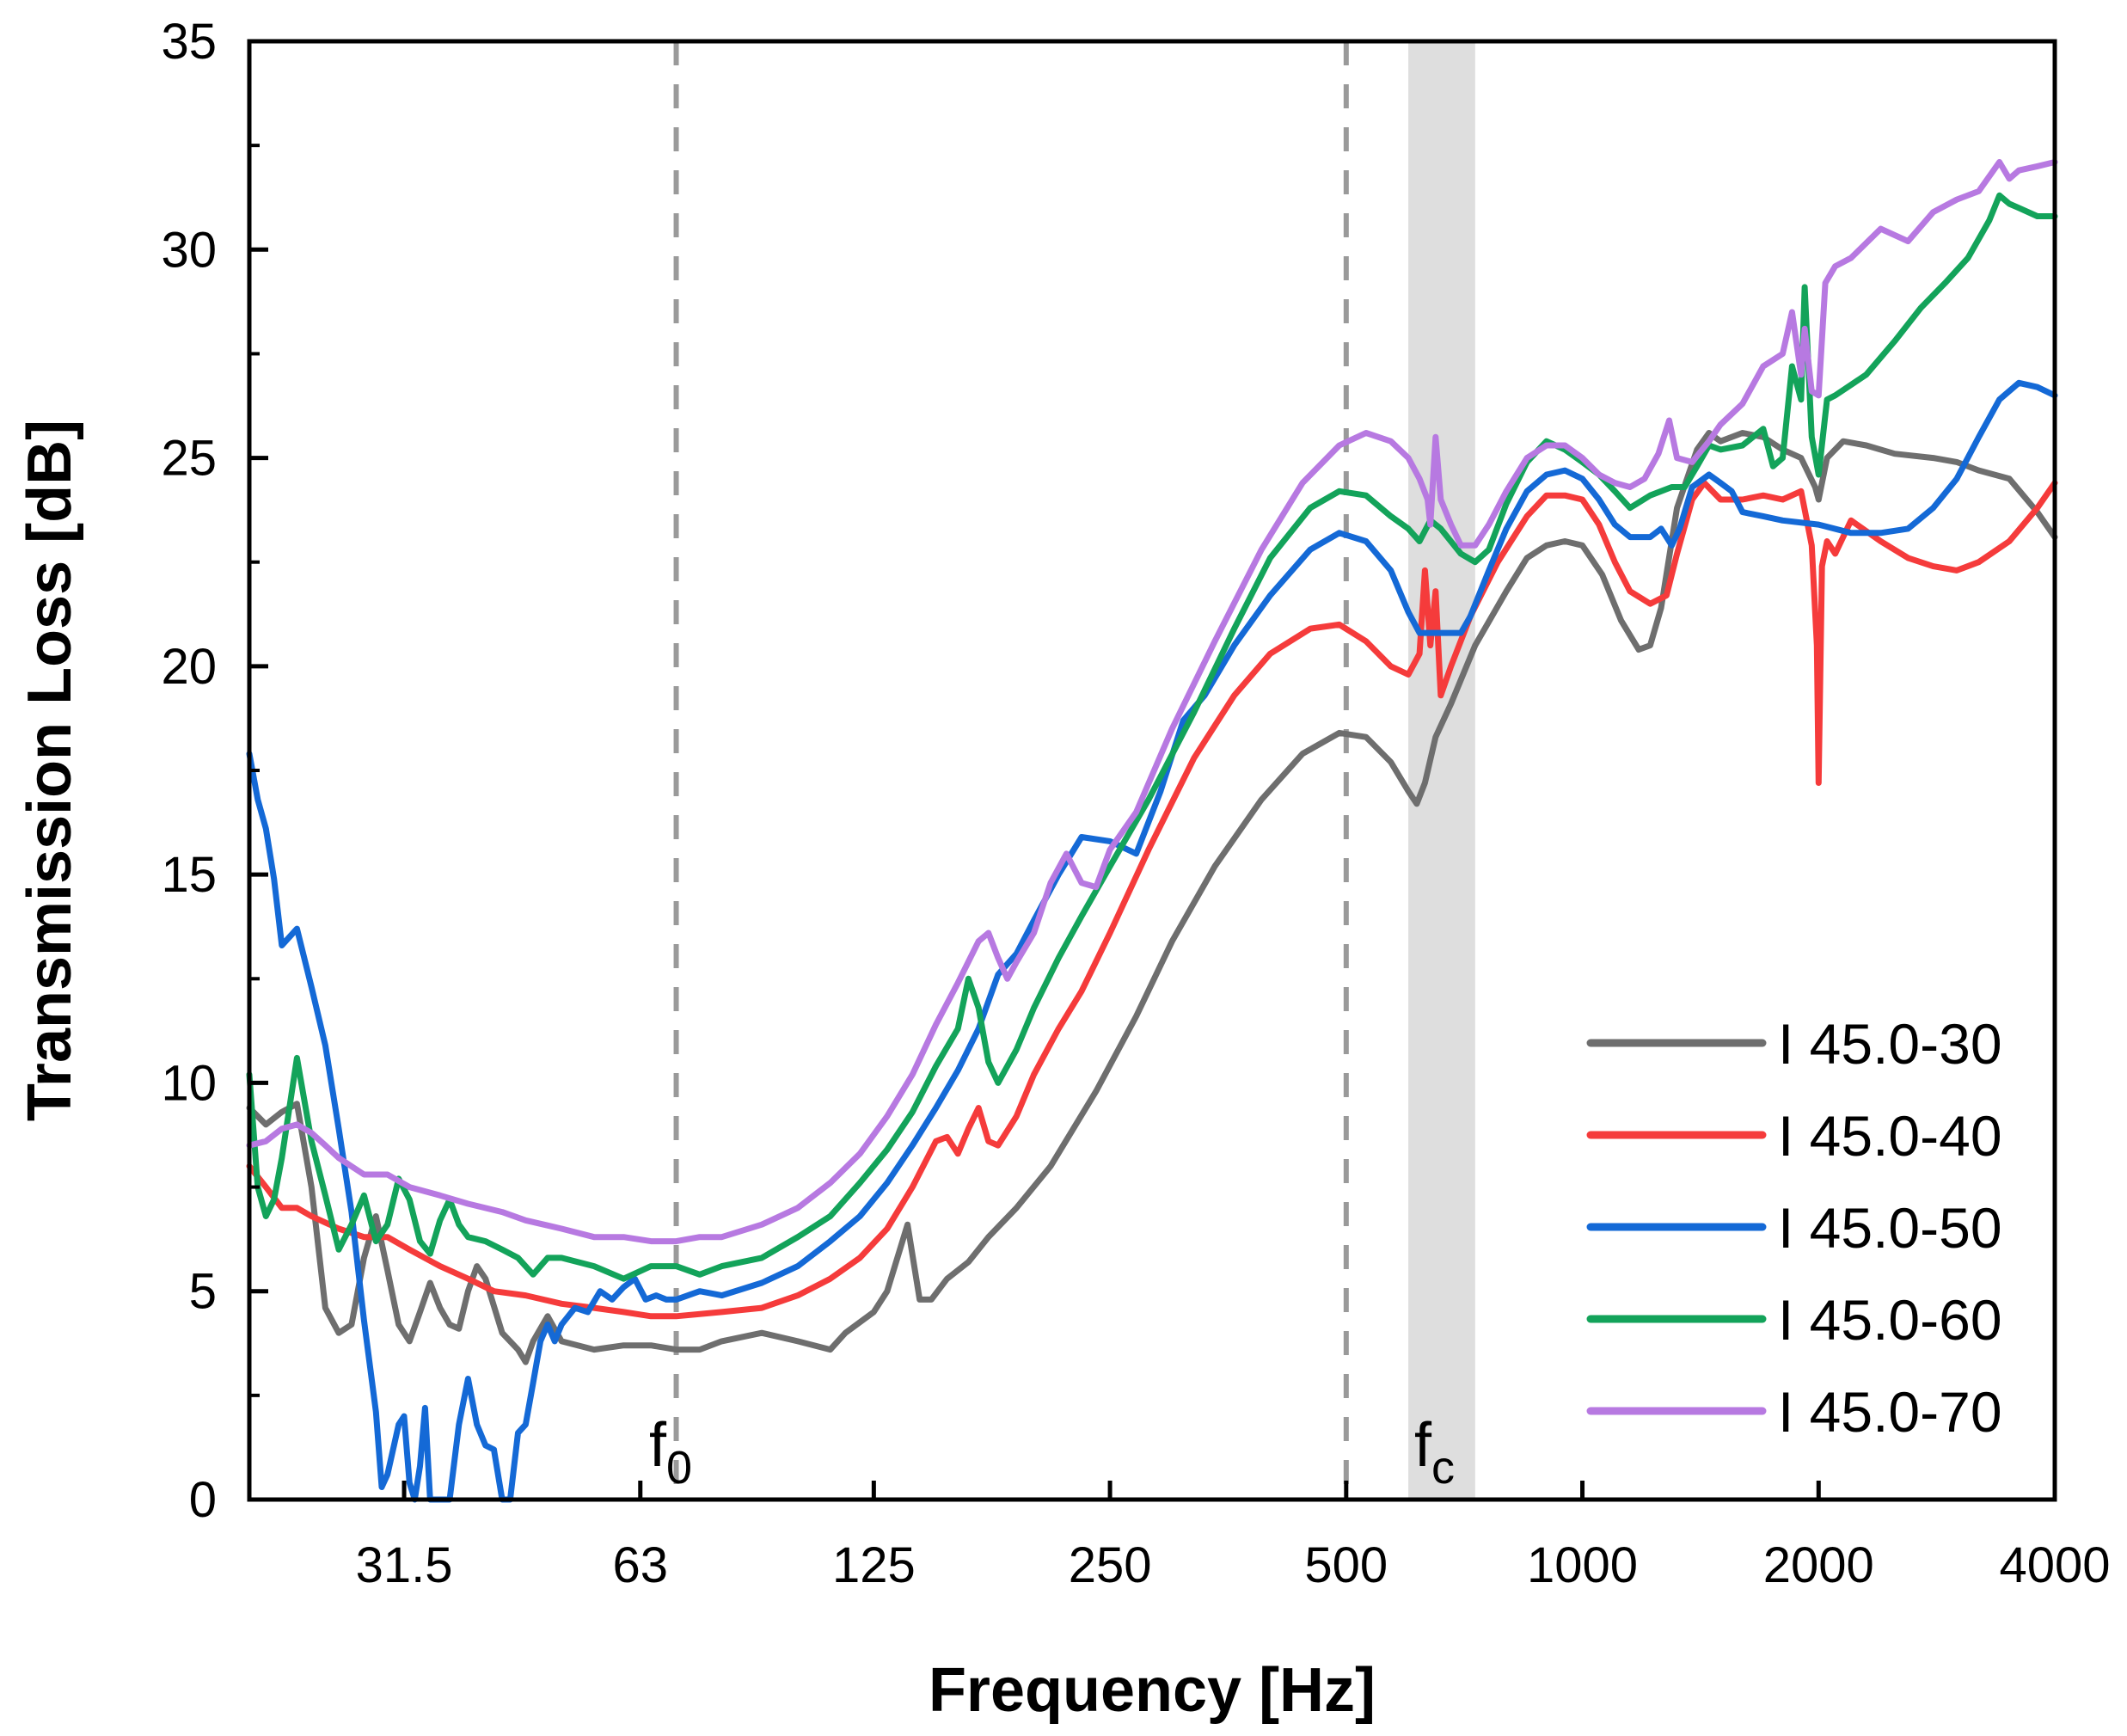 This screenshot has height=1736, width=2127. Describe the element at coordinates (404, 1565) in the screenshot. I see `x-tick-label: 31.5` at that location.